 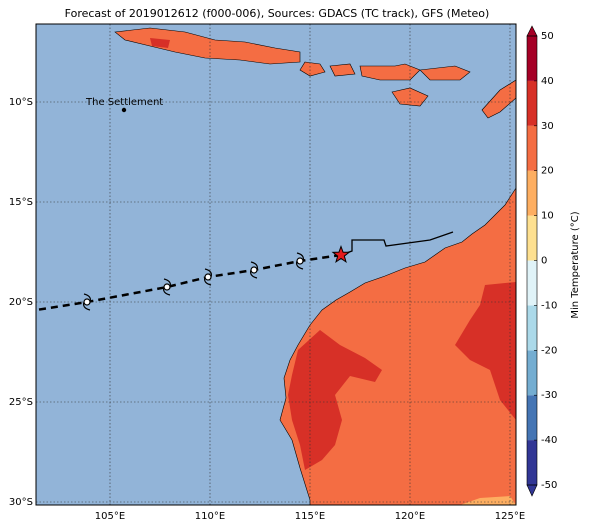 I want to click on colorbar-tick-label: -50, so click(x=549, y=485).